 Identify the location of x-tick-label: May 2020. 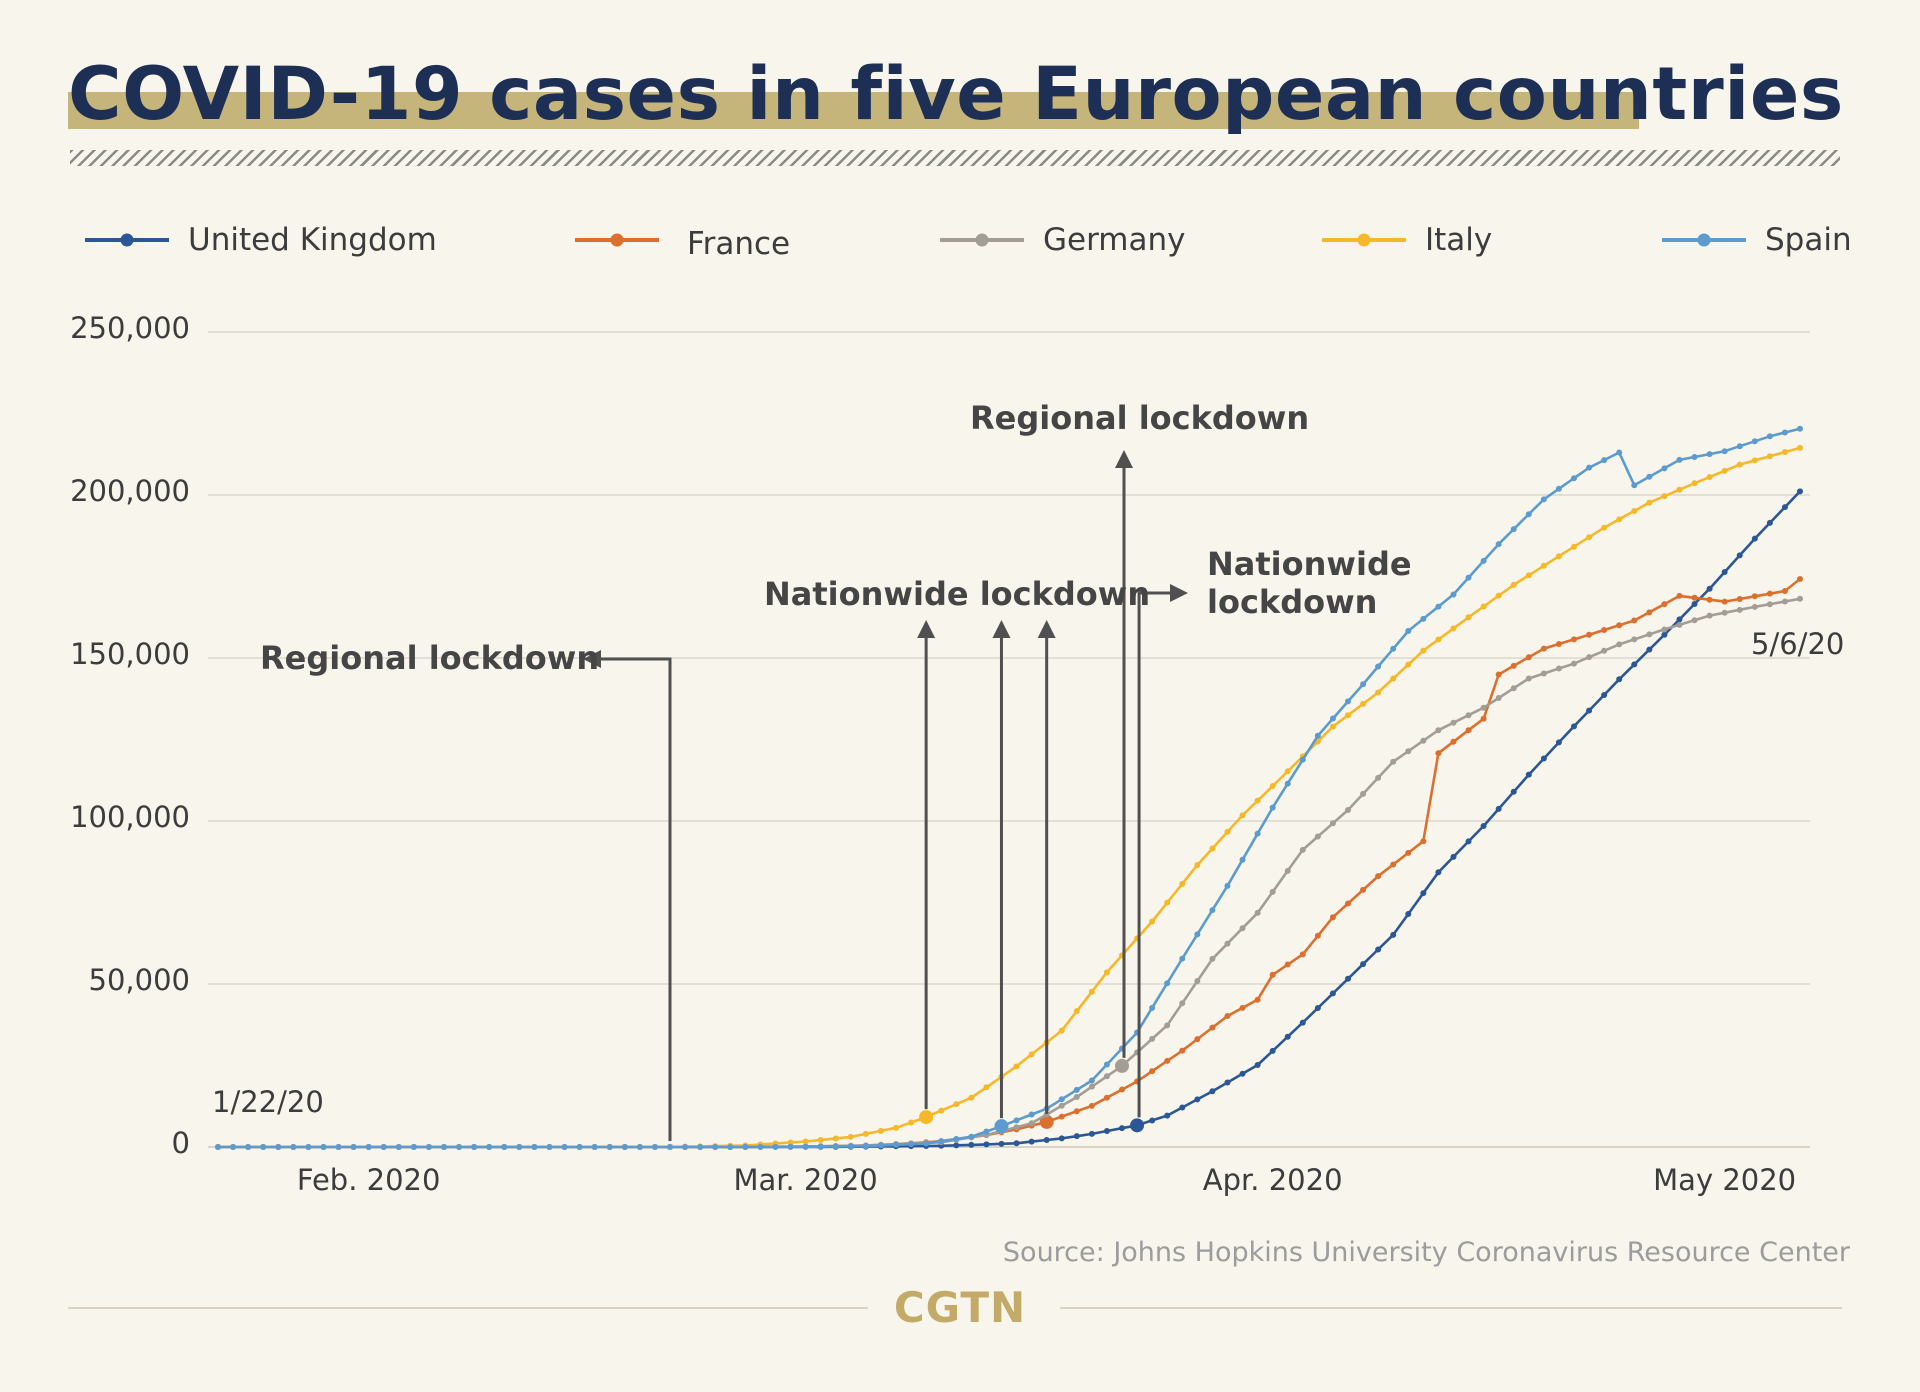
(1725, 1180).